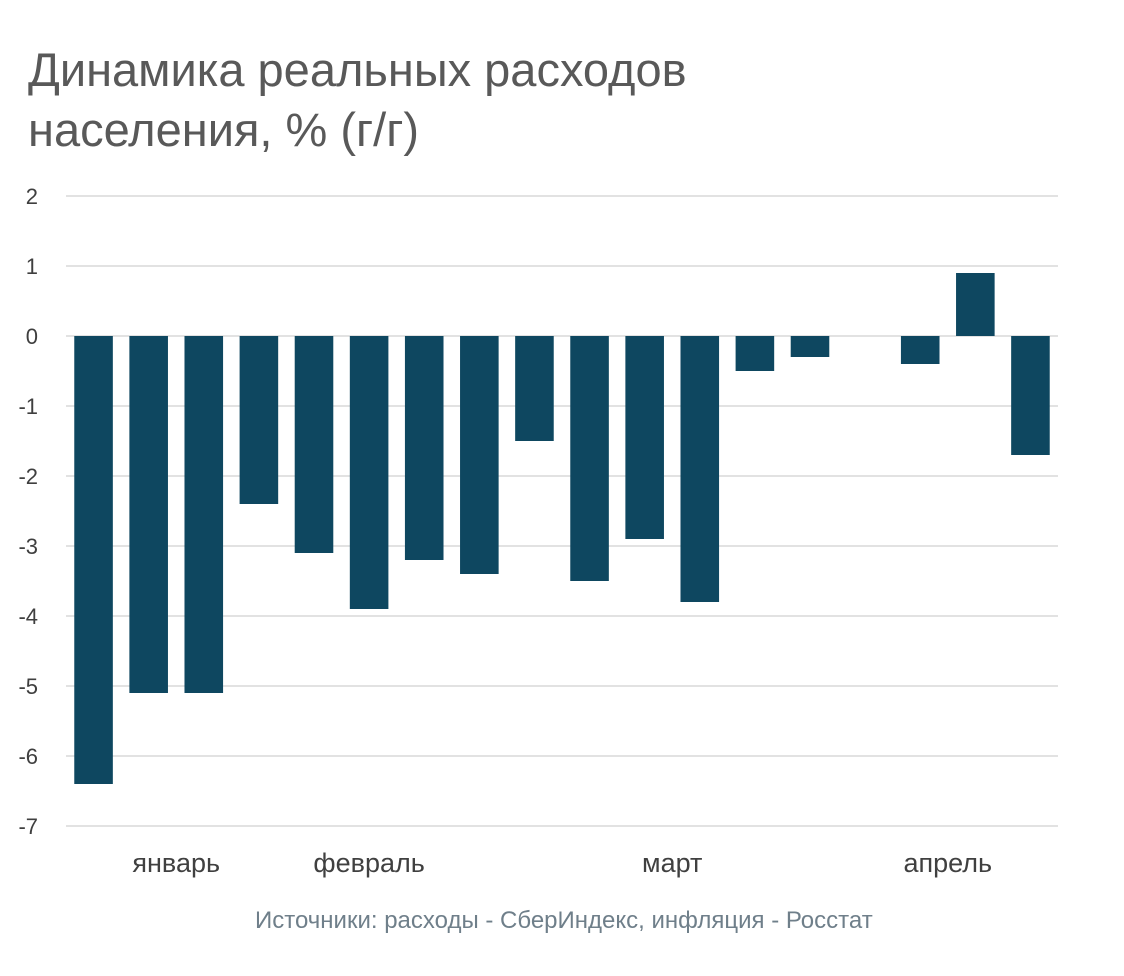 The width and height of the screenshot is (1124, 976). What do you see at coordinates (32, 266) in the screenshot?
I see `y-tick-label: 1` at bounding box center [32, 266].